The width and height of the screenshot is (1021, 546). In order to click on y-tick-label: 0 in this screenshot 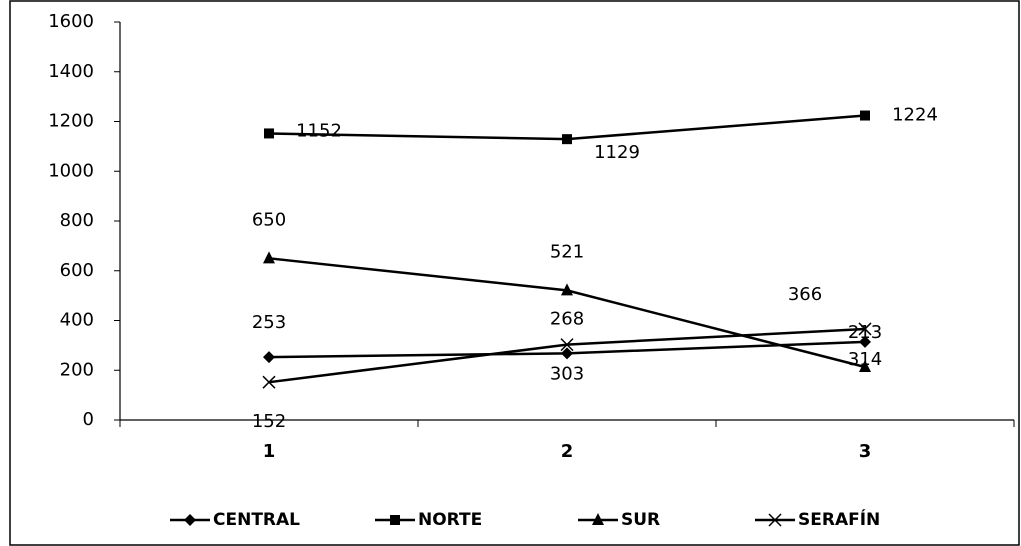, I will do `click(88, 419)`.